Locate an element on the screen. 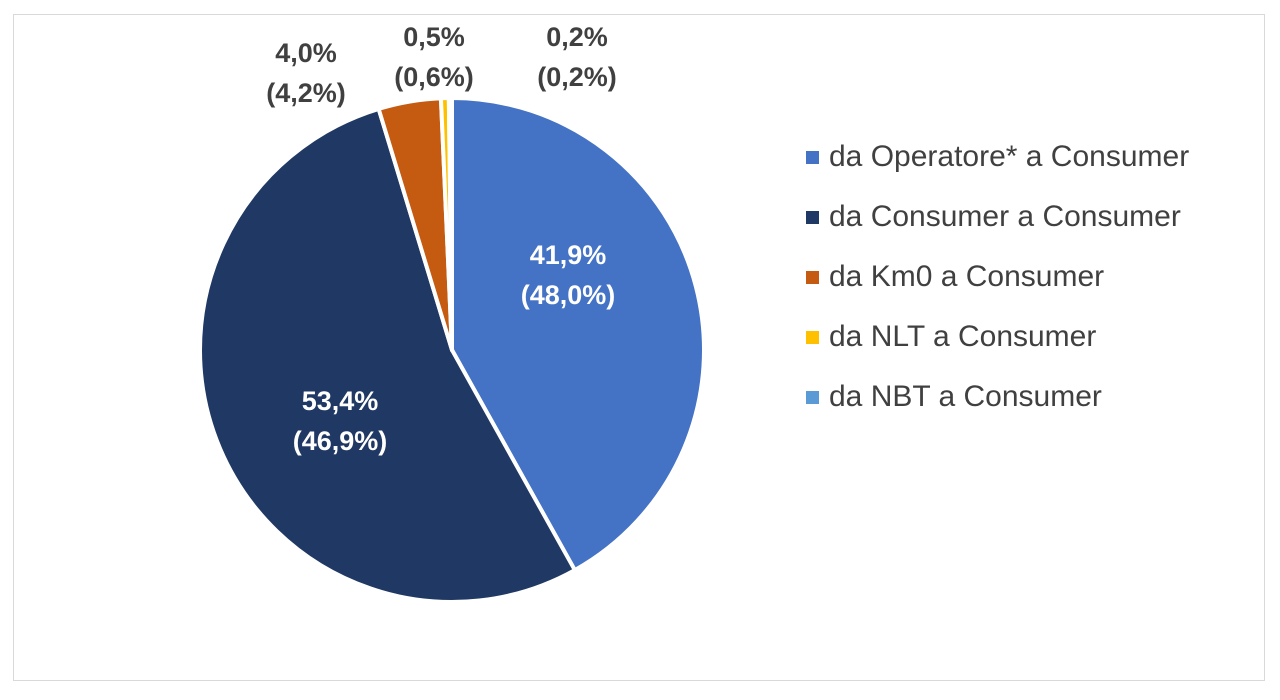 This screenshot has width=1280, height=700. legend-label: da NBT a Consumer is located at coordinates (965, 396).